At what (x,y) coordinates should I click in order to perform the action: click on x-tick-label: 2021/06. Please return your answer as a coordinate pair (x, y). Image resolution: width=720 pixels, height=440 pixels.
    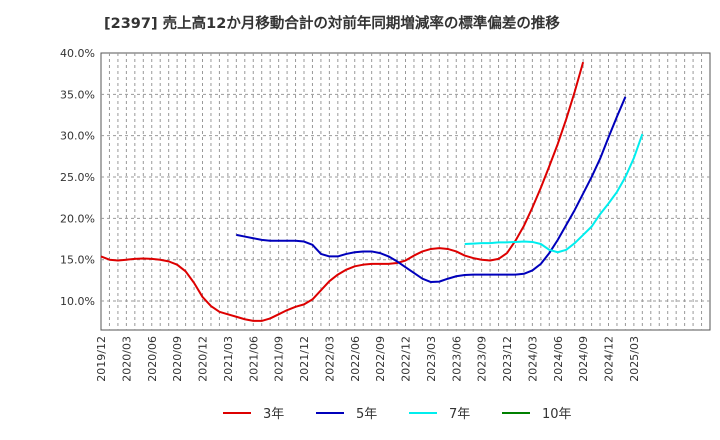
    Looking at the image, I should click on (253, 359).